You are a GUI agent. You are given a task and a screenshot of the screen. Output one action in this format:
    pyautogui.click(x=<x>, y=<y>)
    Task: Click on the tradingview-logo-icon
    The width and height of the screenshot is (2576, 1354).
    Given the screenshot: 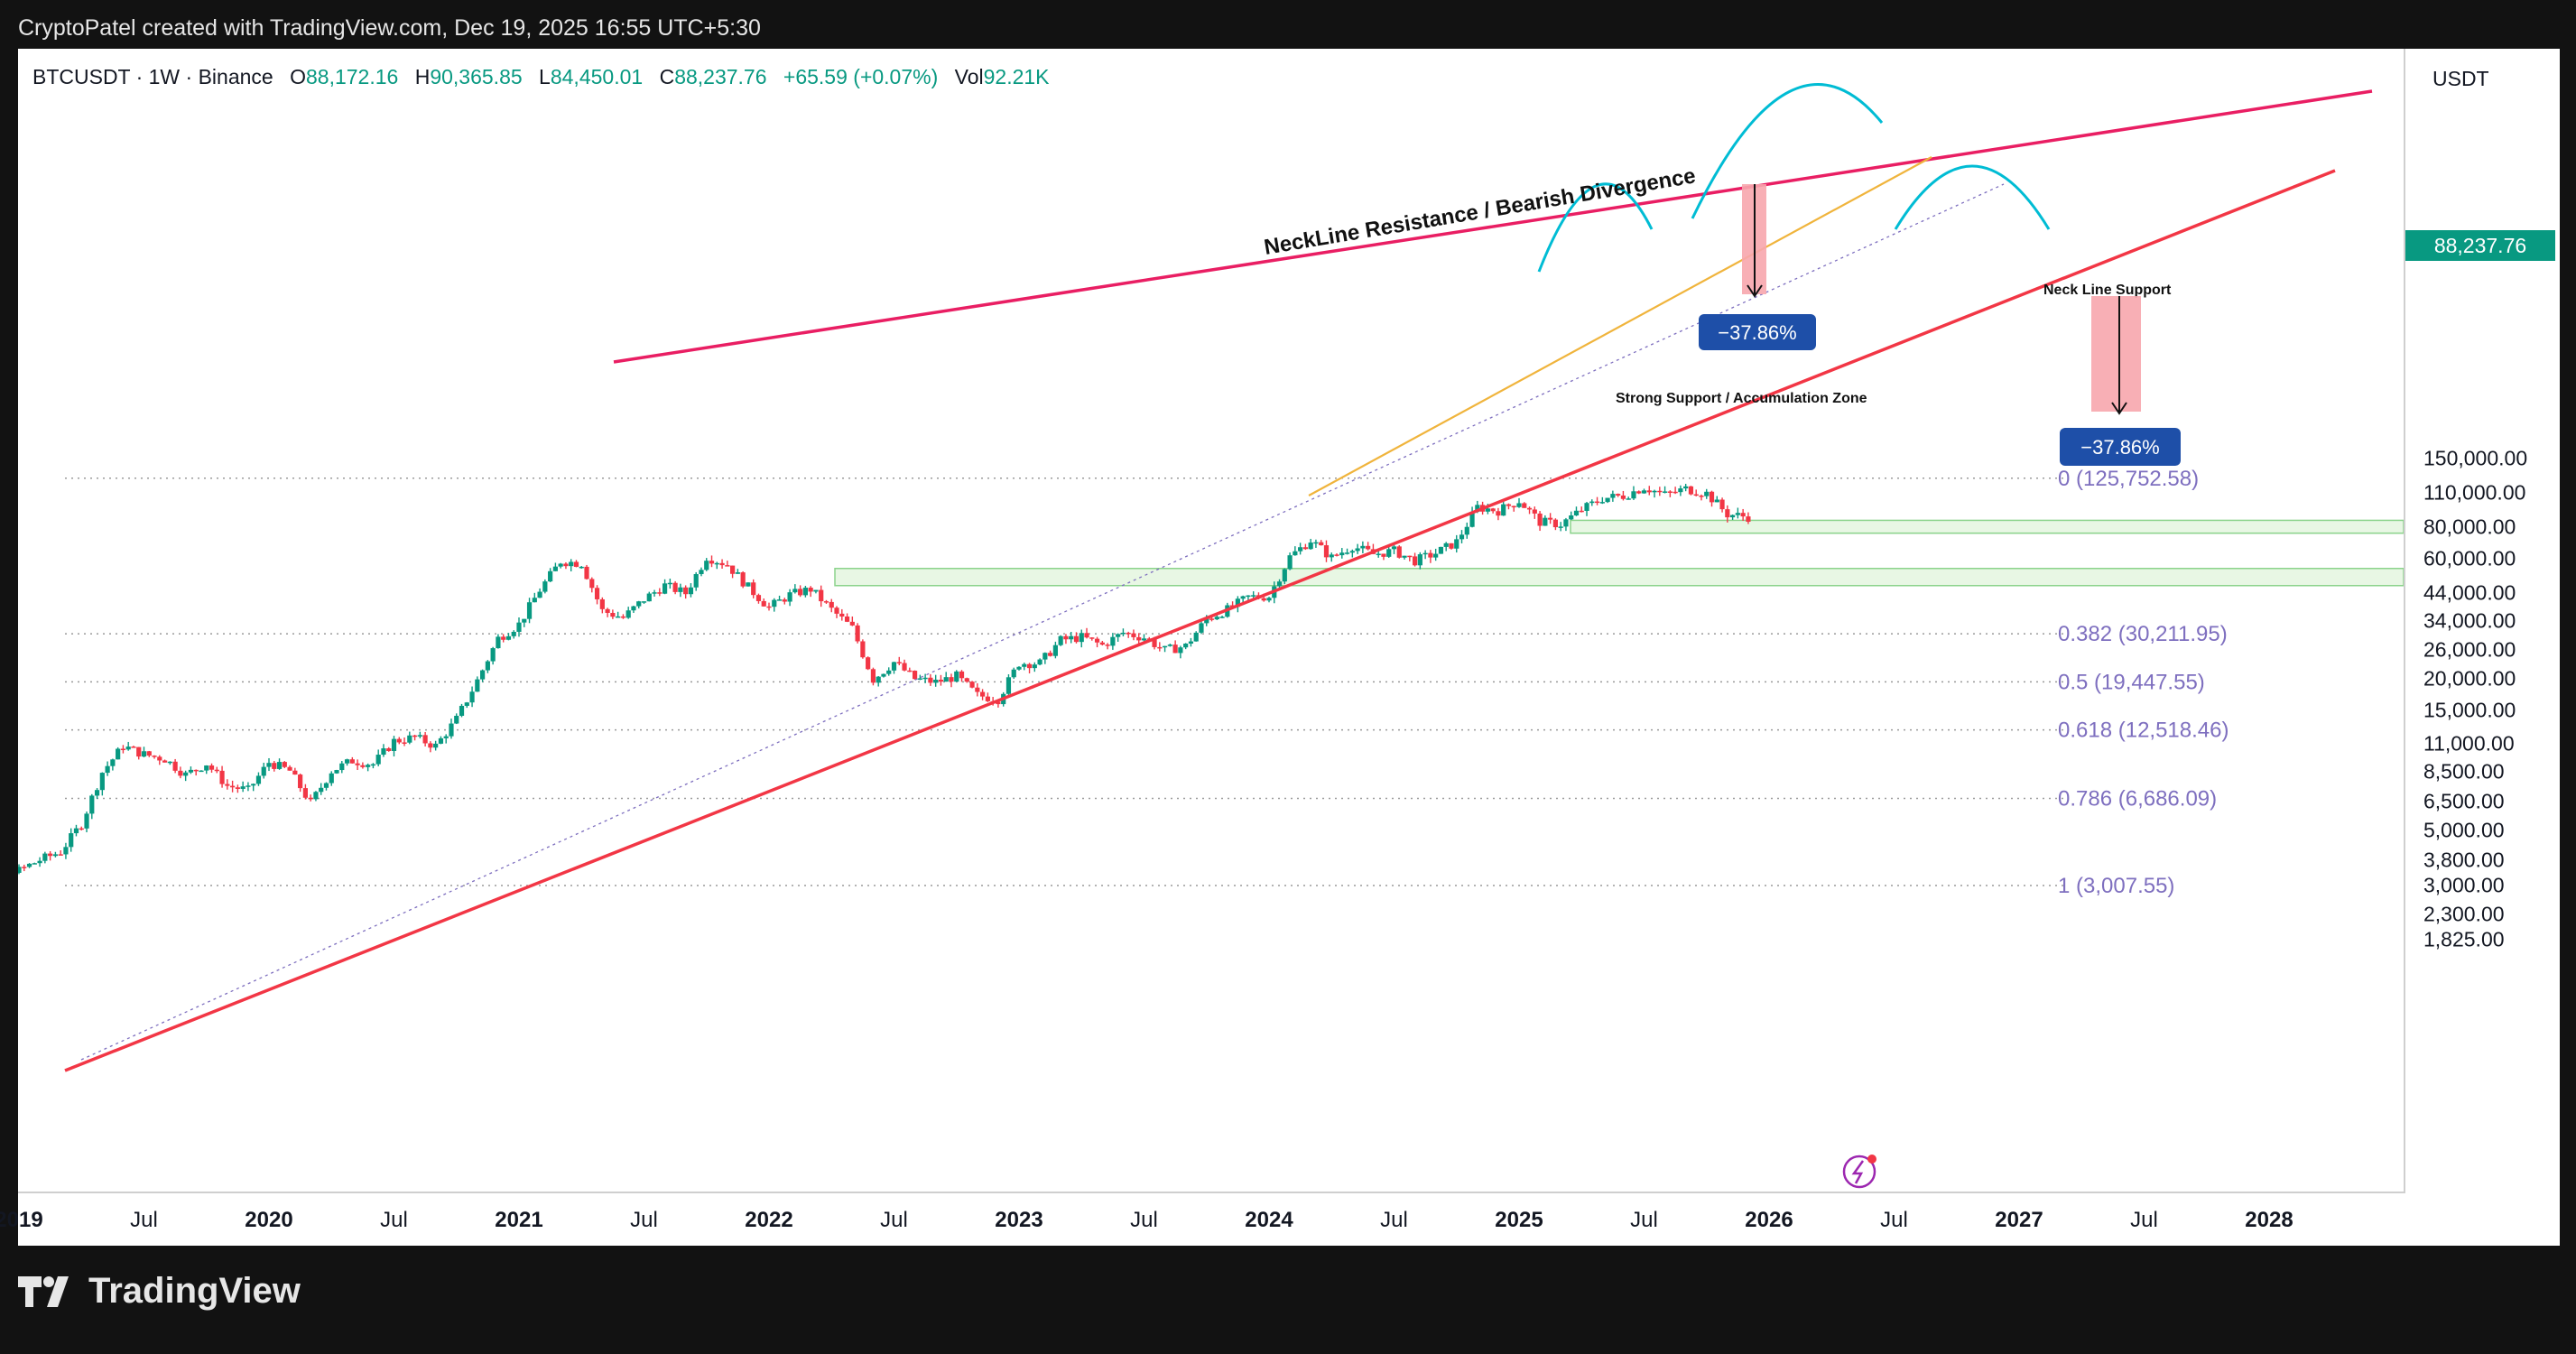 What is the action you would take?
    pyautogui.click(x=43, y=1291)
    